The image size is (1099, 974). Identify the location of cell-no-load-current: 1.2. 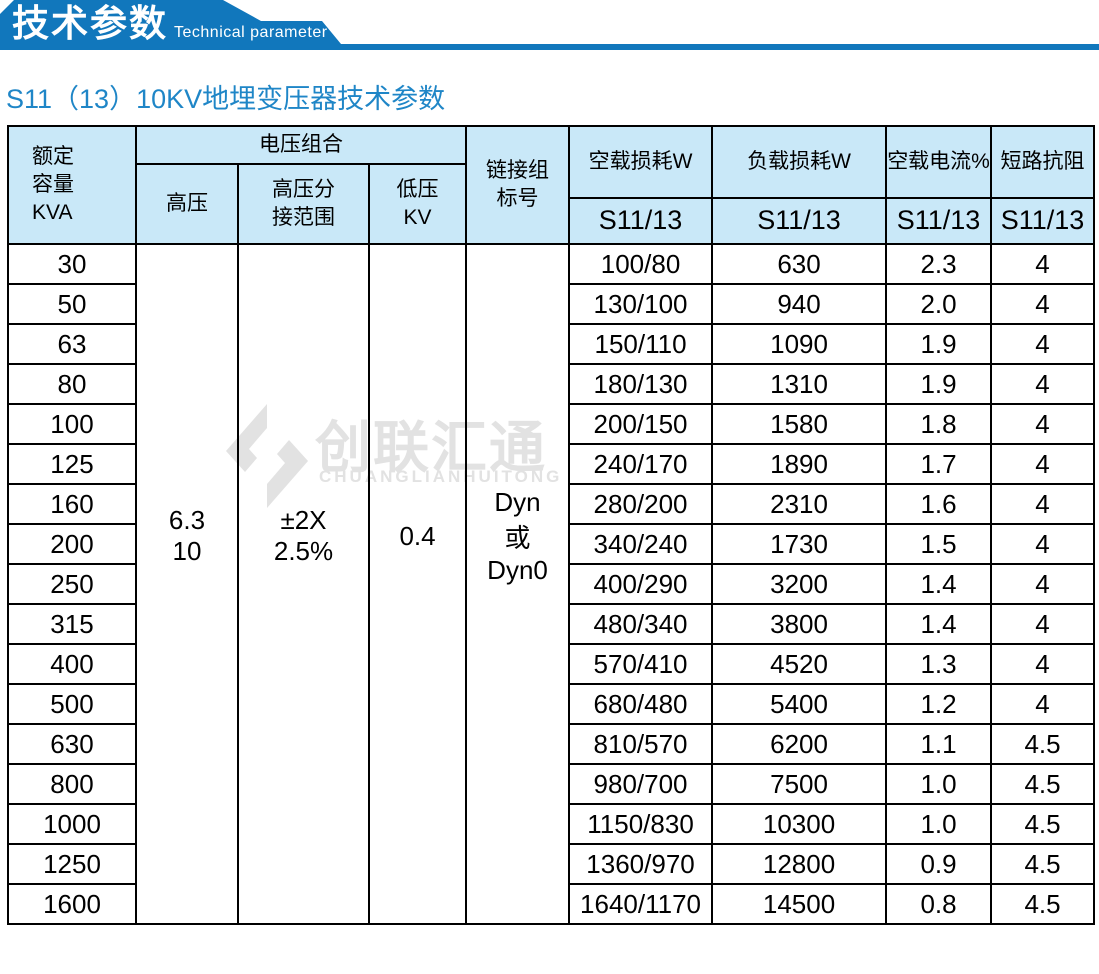
(939, 704).